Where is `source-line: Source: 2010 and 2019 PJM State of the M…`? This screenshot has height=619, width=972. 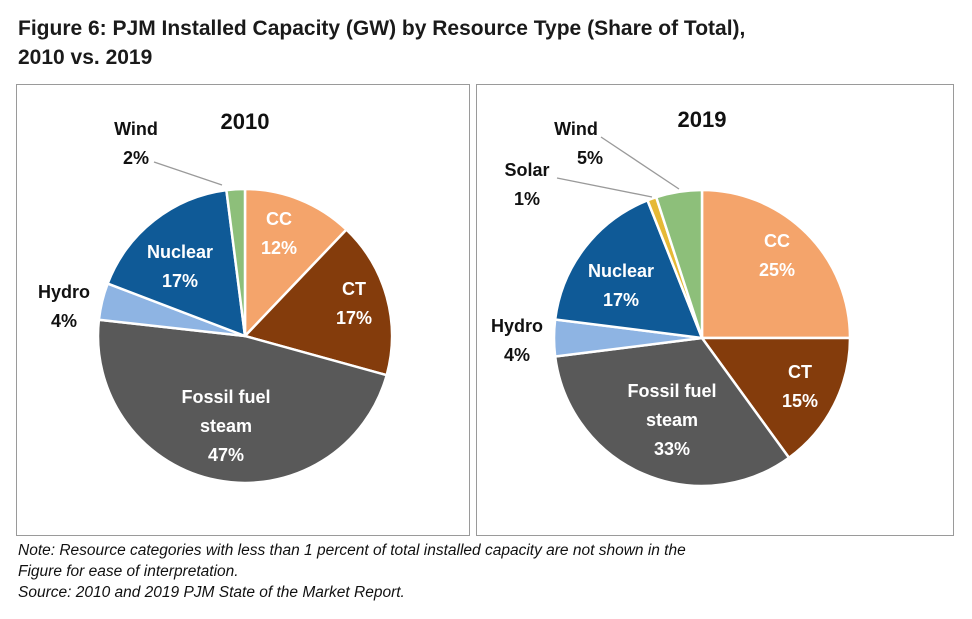 source-line: Source: 2010 and 2019 PJM State of the M… is located at coordinates (211, 592).